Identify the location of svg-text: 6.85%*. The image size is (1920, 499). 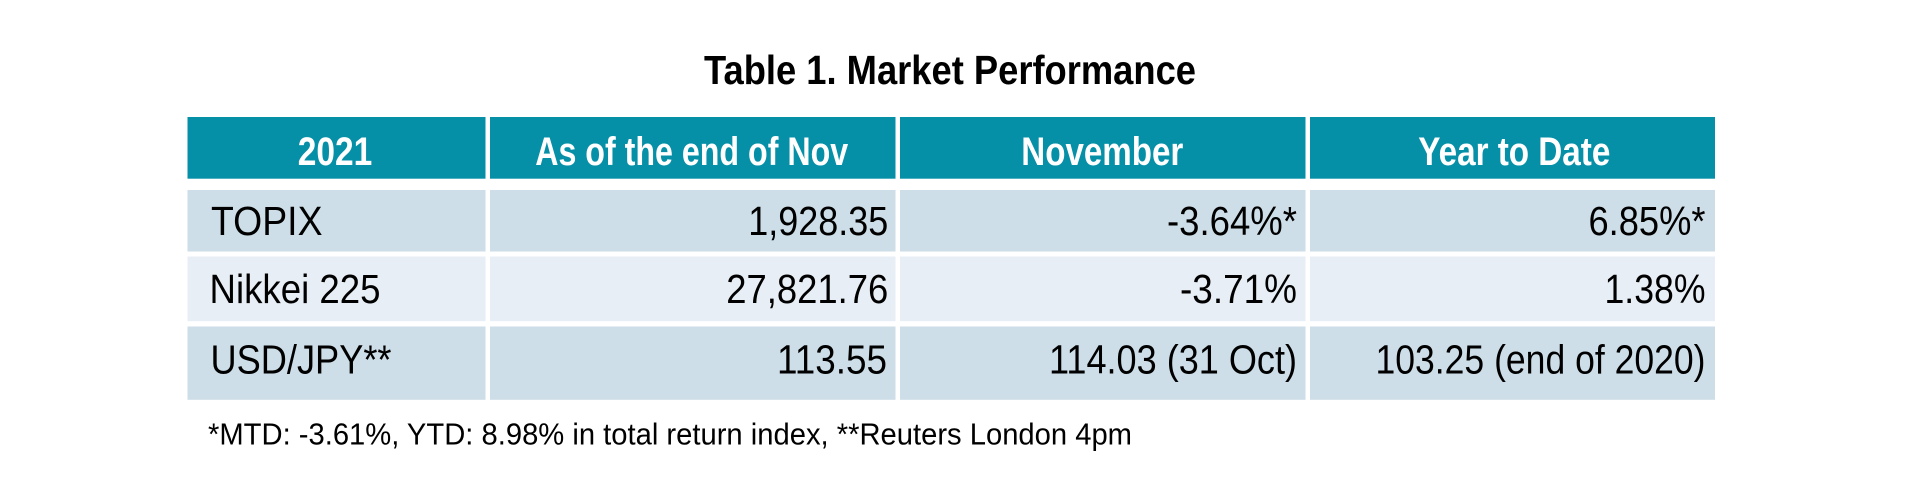
(1647, 221).